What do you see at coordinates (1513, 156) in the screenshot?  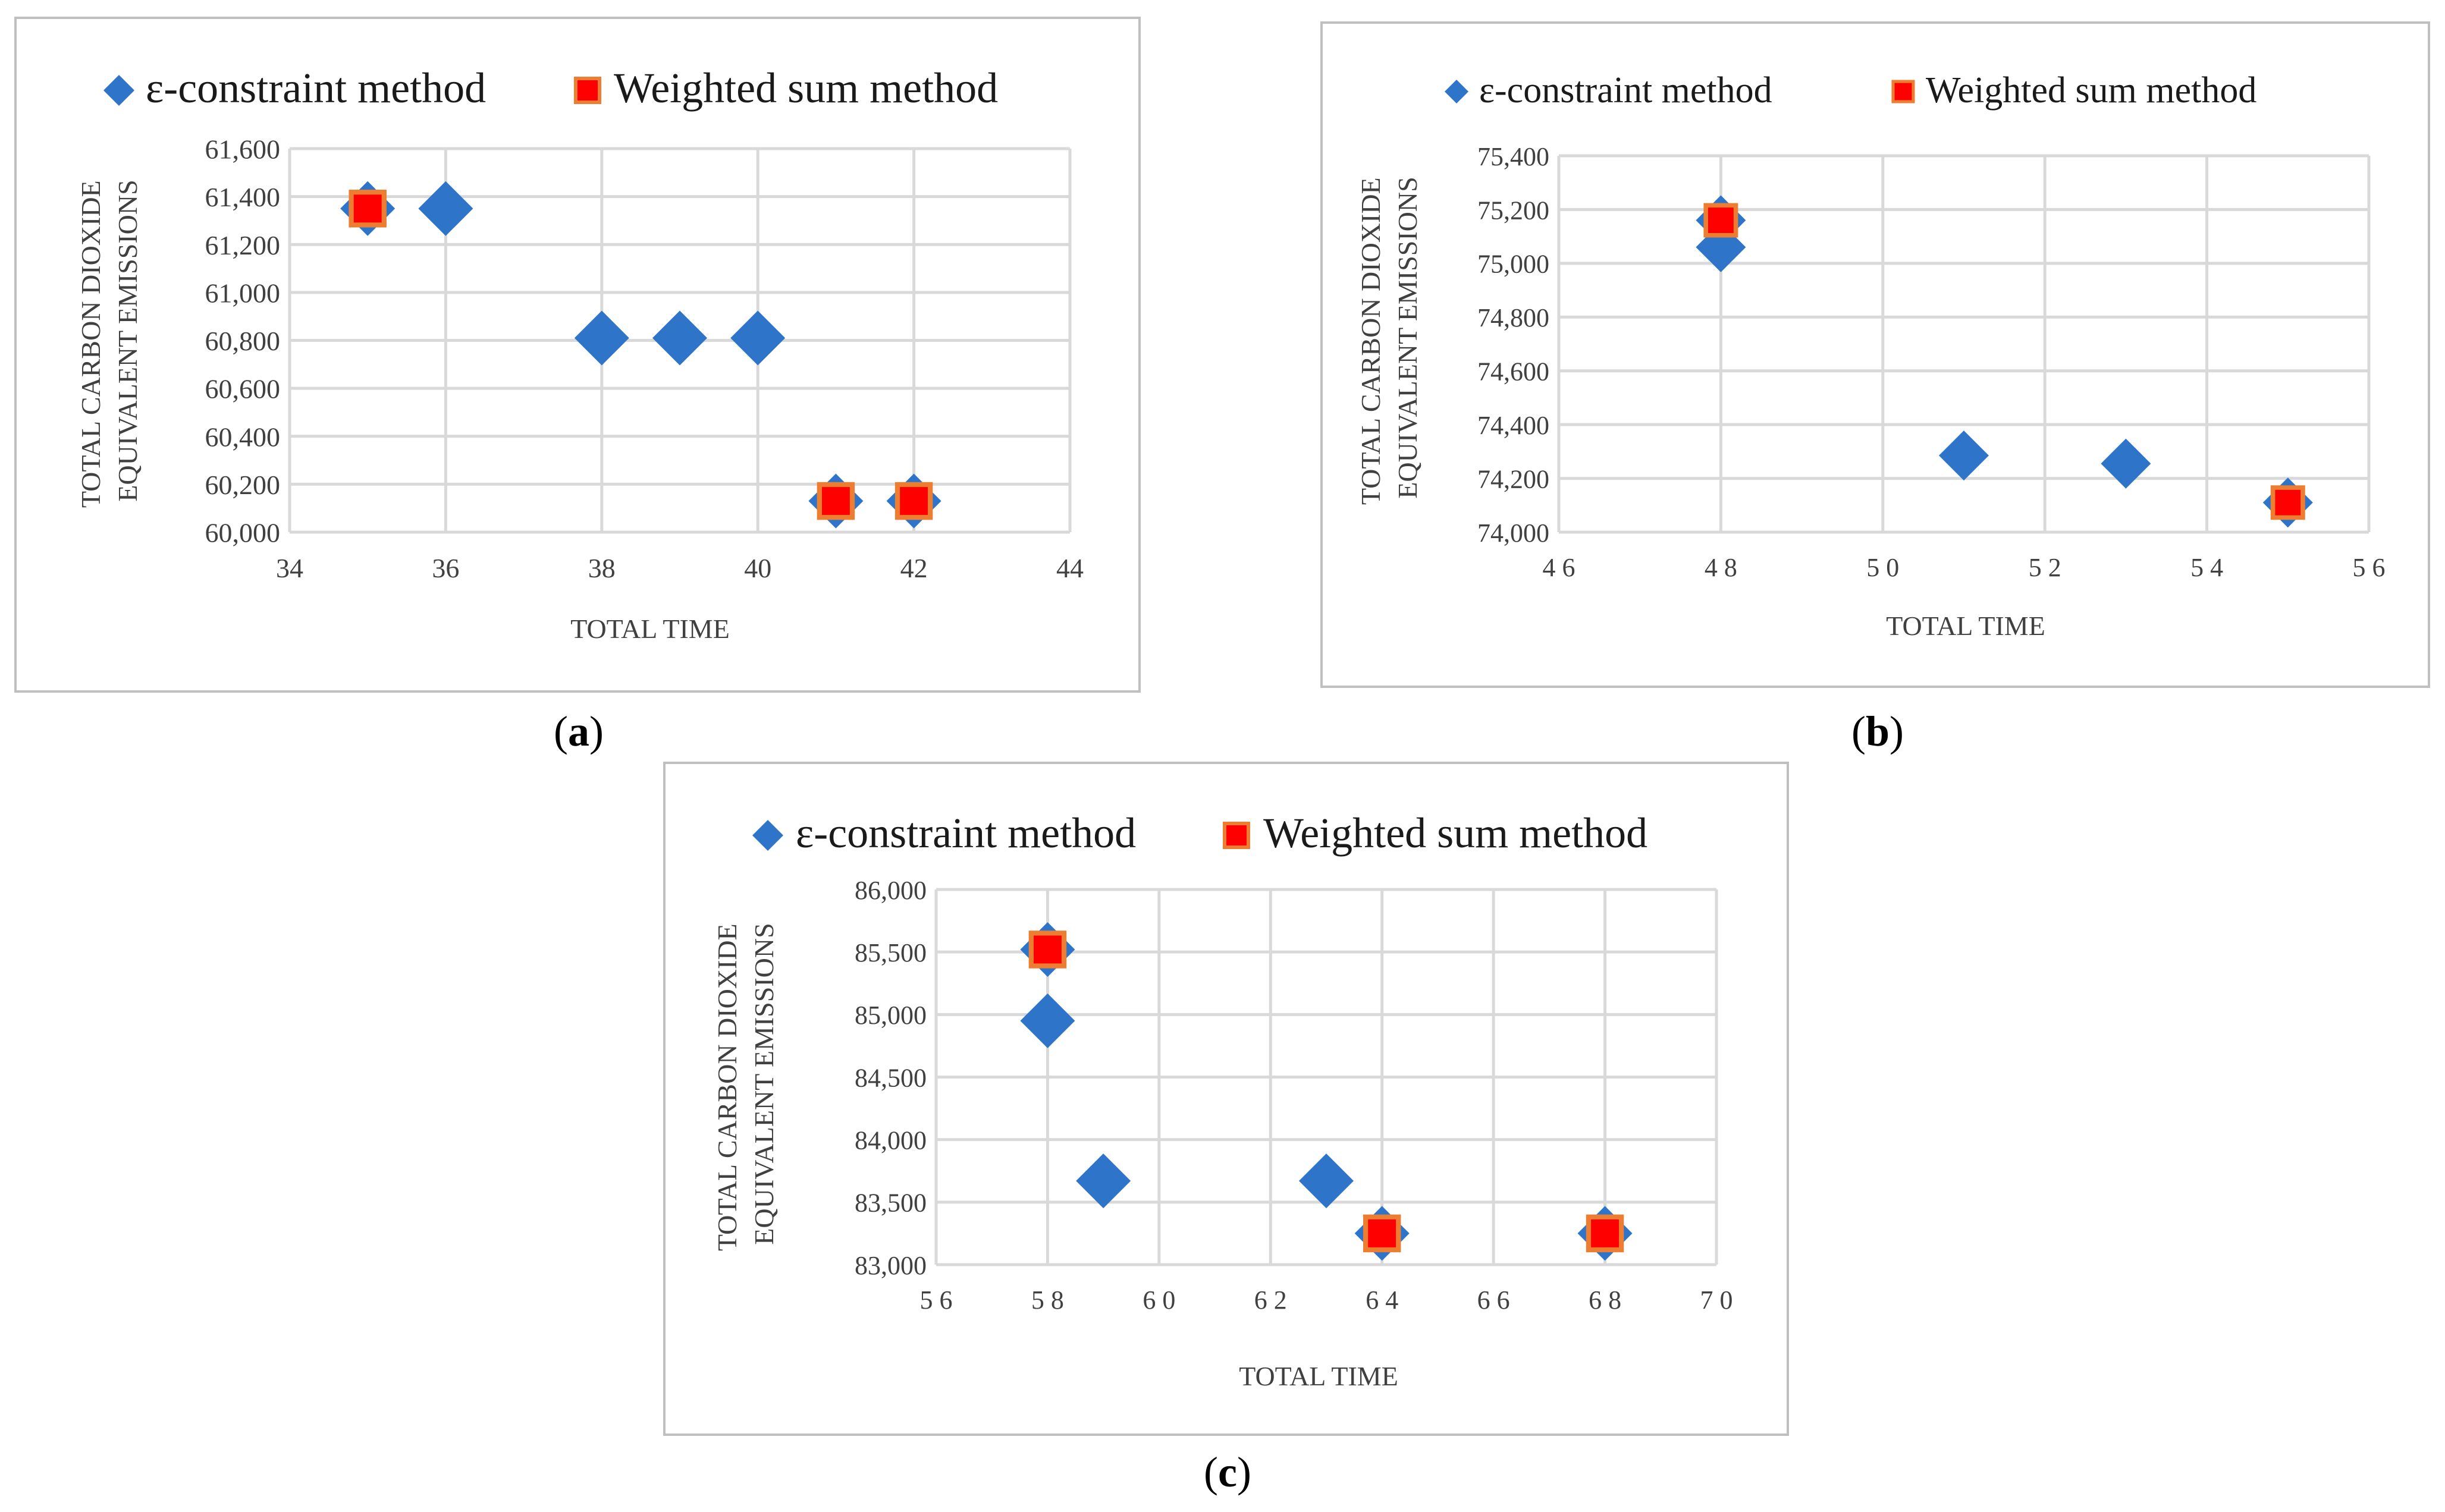 I see `y-tick-label: 75,400` at bounding box center [1513, 156].